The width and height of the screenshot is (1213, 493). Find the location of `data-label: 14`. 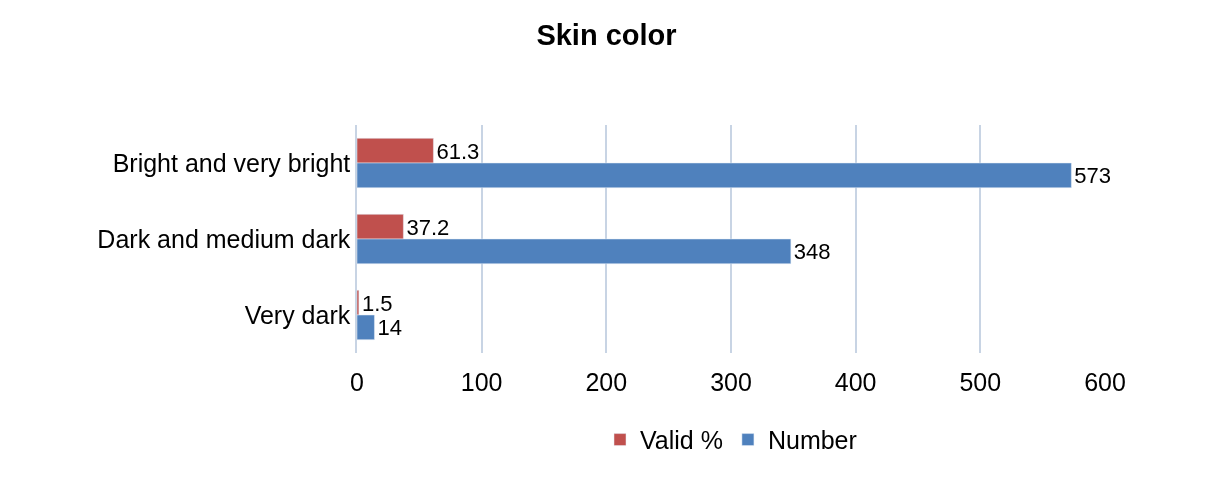

data-label: 14 is located at coordinates (389, 328).